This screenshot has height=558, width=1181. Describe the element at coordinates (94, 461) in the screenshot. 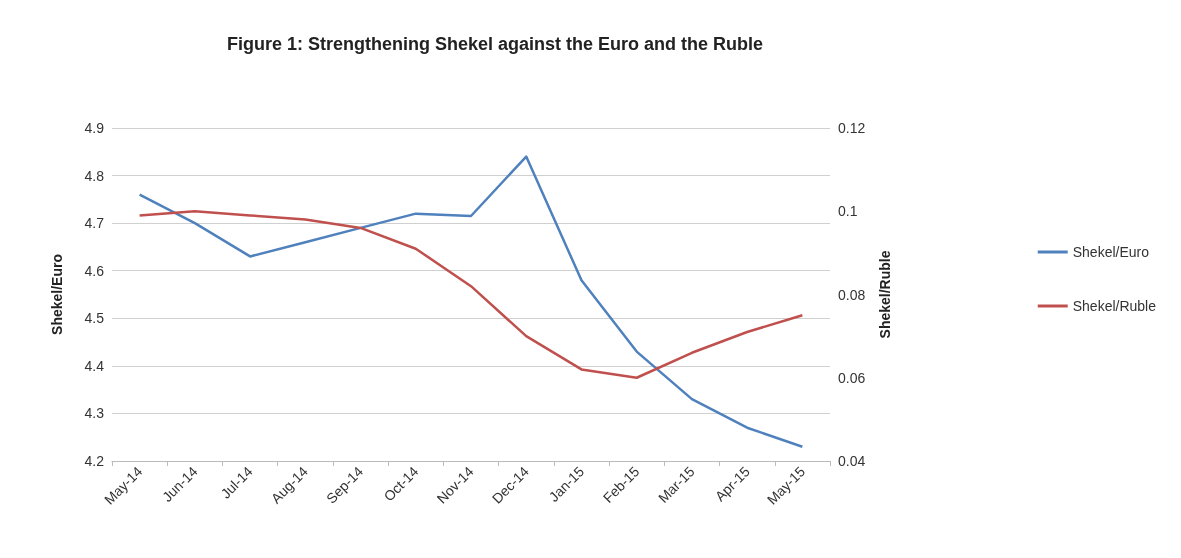

I see `y-tick-label: 4.2` at that location.